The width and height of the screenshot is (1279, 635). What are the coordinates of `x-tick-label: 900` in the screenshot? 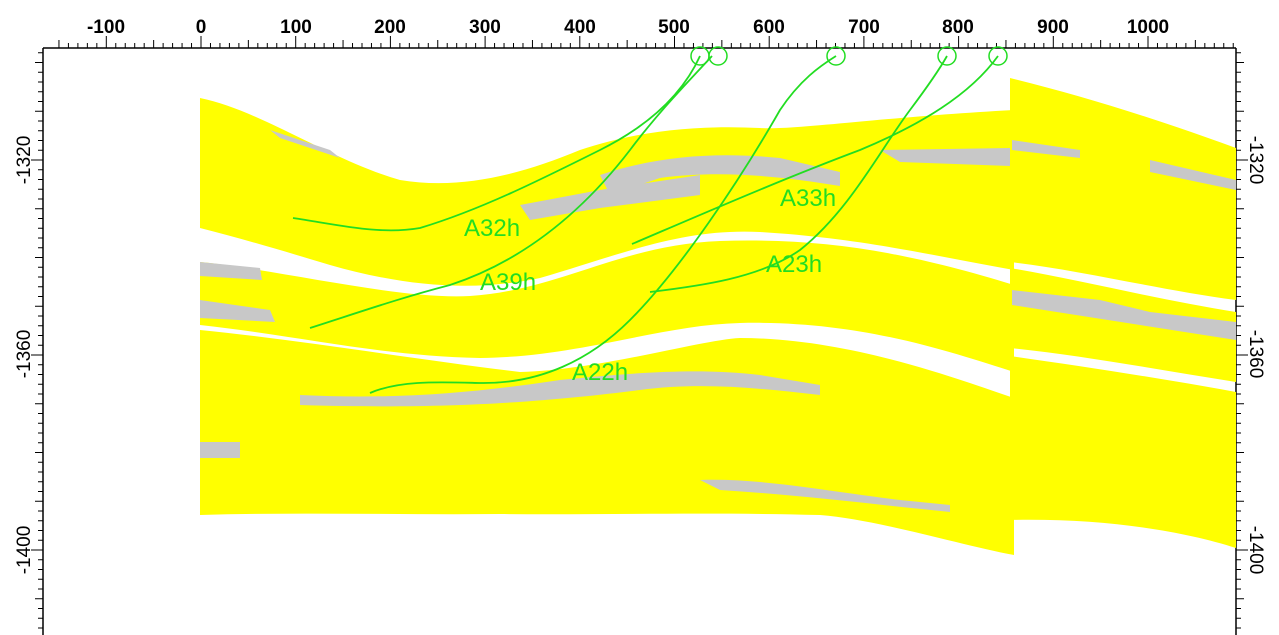 It's located at (1053, 27).